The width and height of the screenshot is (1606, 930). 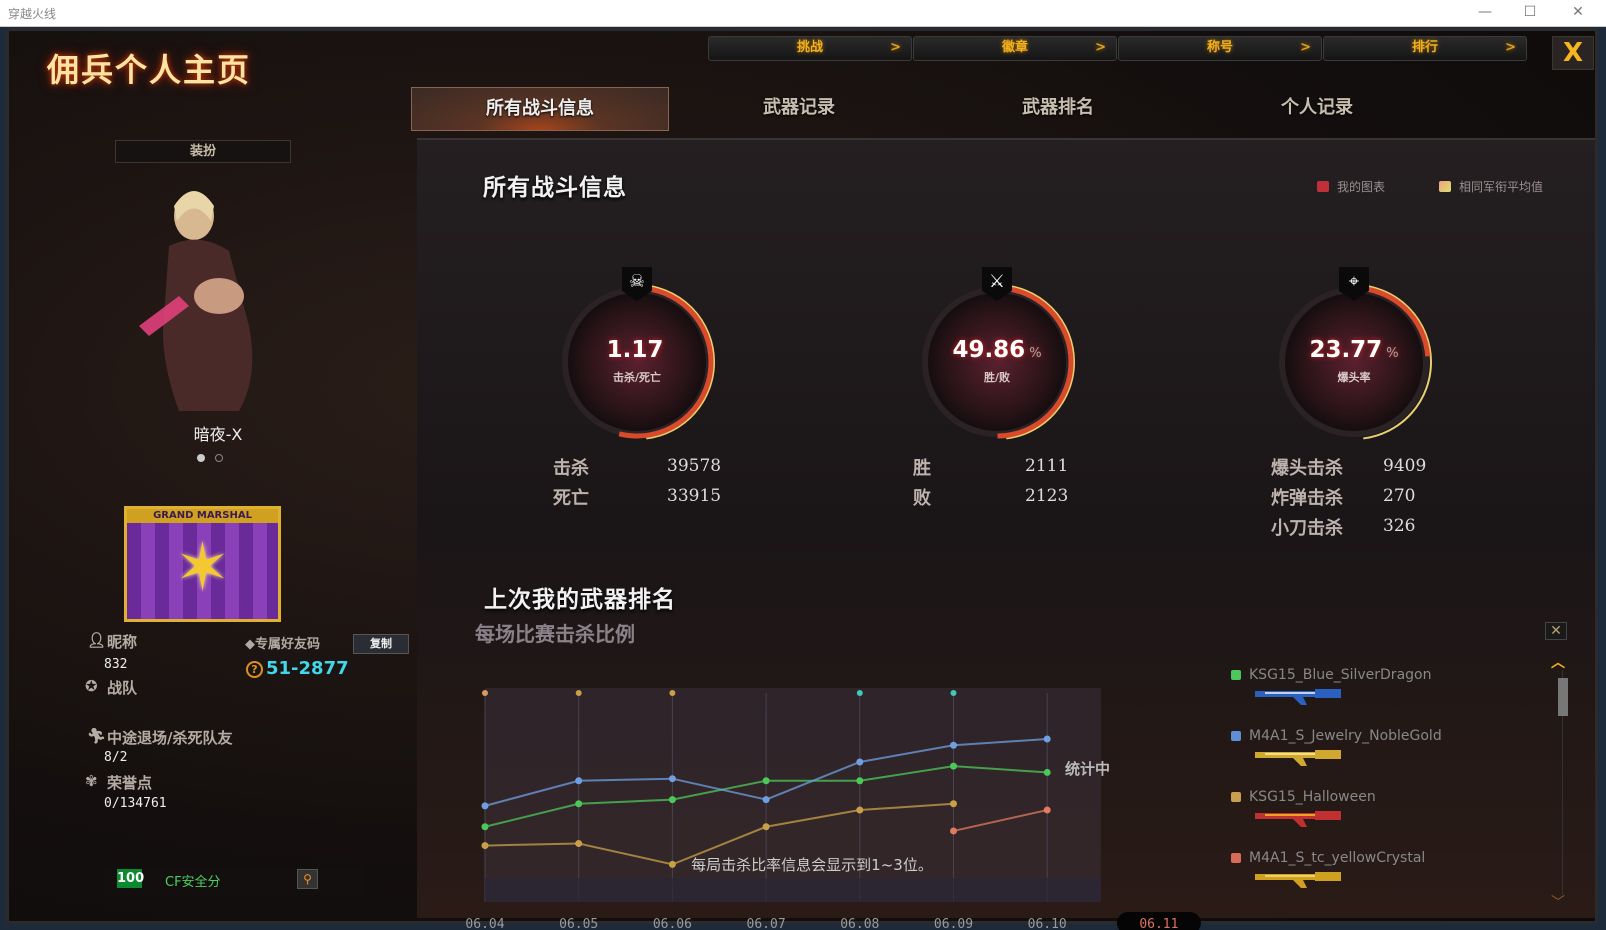 I want to click on x-tick-label: 06.09, so click(x=953, y=923).